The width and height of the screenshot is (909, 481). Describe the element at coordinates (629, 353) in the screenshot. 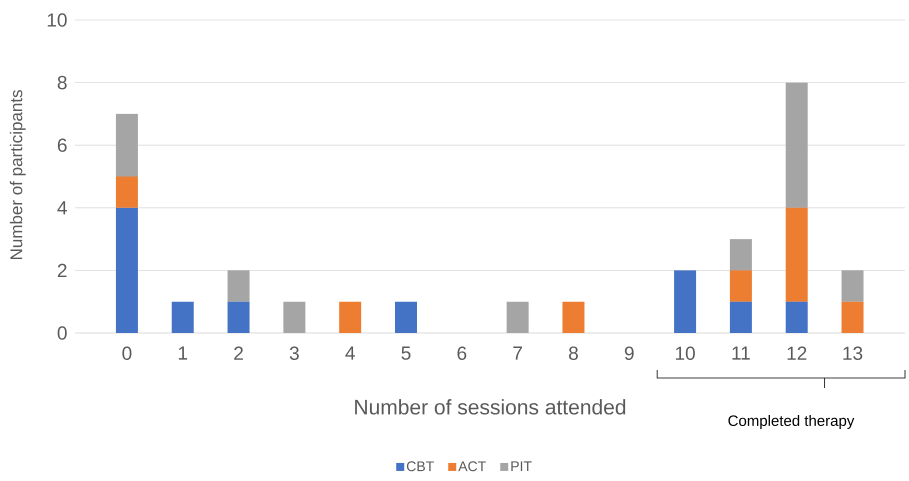

I see `x-tick-label: 9` at that location.